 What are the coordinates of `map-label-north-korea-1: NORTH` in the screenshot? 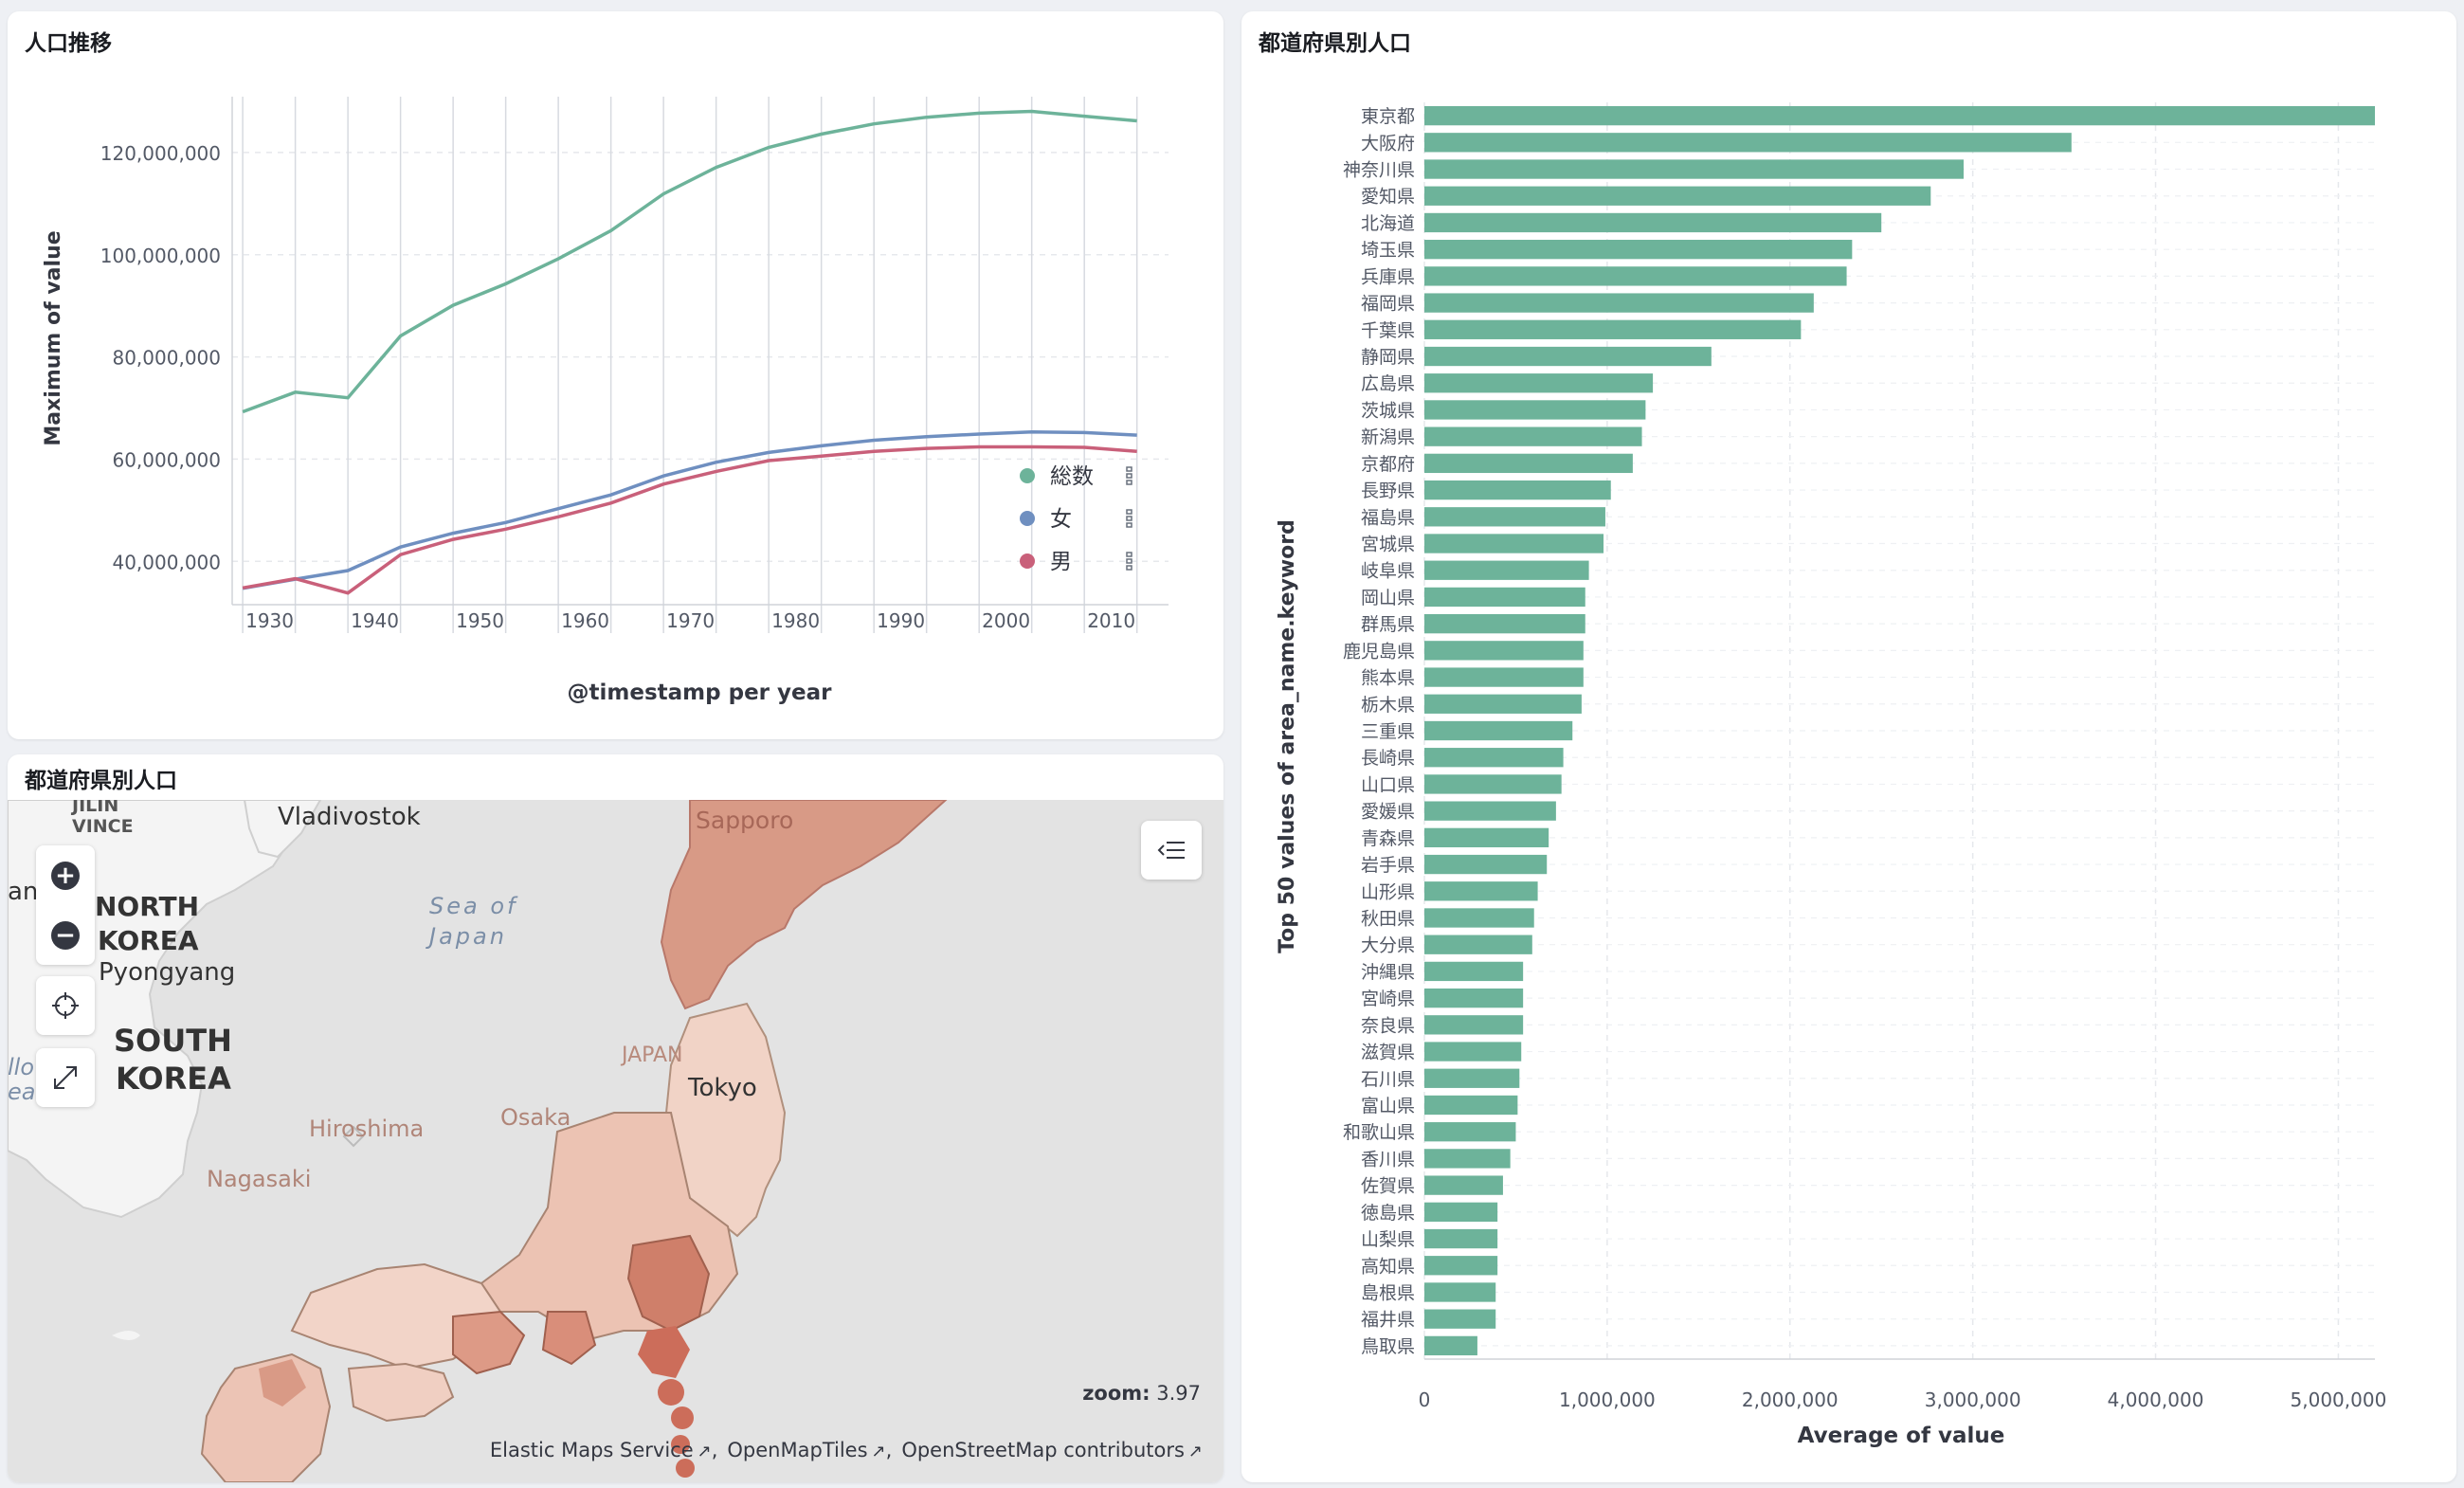 It's located at (147, 907).